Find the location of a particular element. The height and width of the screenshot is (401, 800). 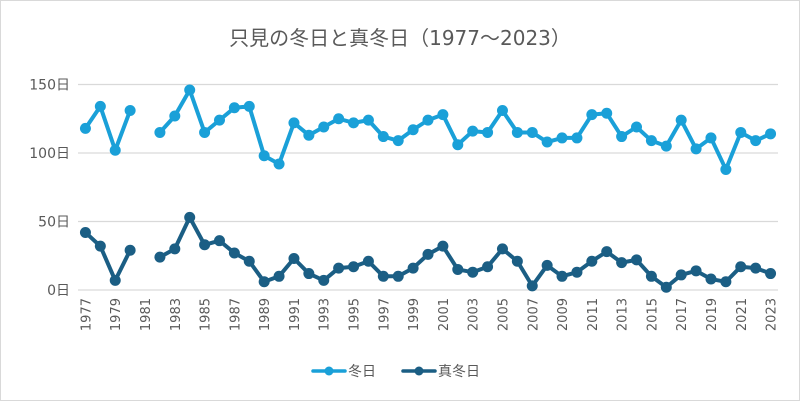

legend-marker-icon is located at coordinates (329, 371).